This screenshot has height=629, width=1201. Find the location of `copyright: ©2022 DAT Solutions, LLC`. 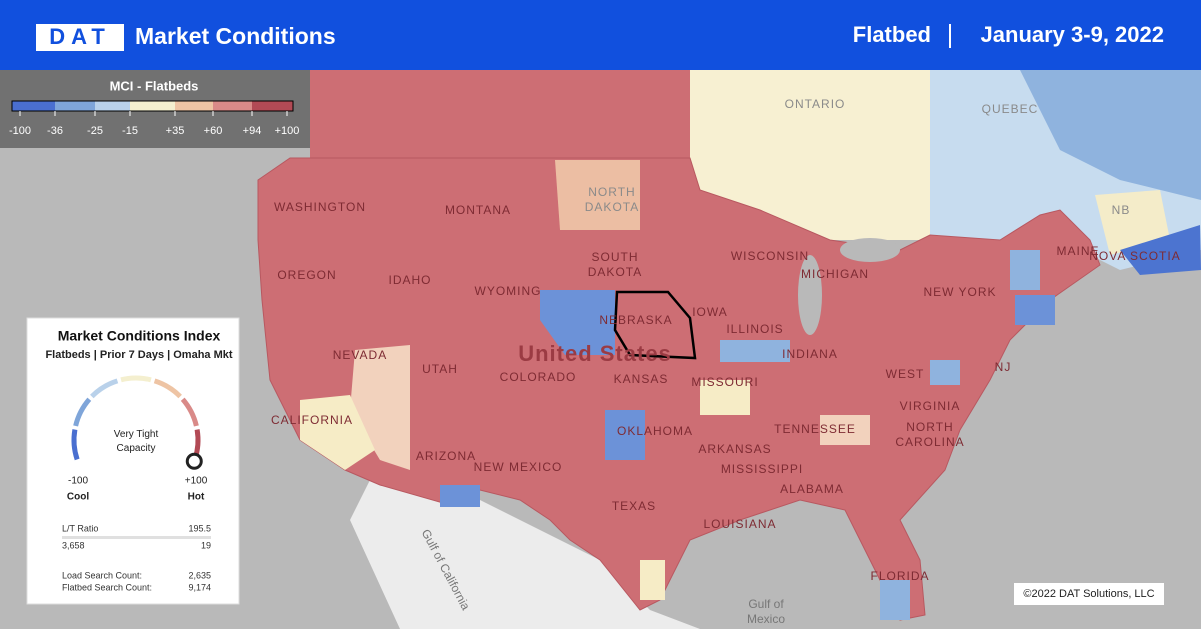

copyright: ©2022 DAT Solutions, LLC is located at coordinates (1088, 594).